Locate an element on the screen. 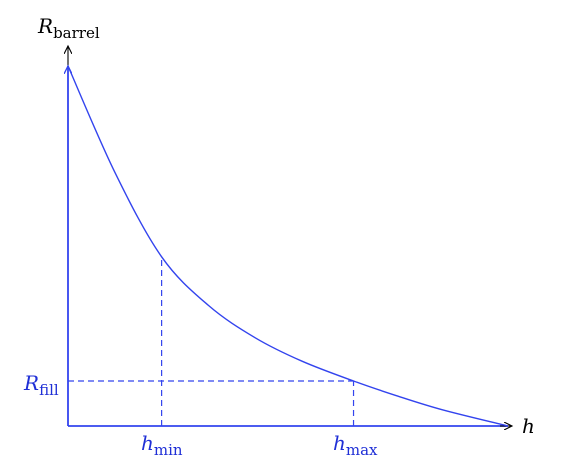  y-tick-label-rfill: Rfill is located at coordinates (41, 385).